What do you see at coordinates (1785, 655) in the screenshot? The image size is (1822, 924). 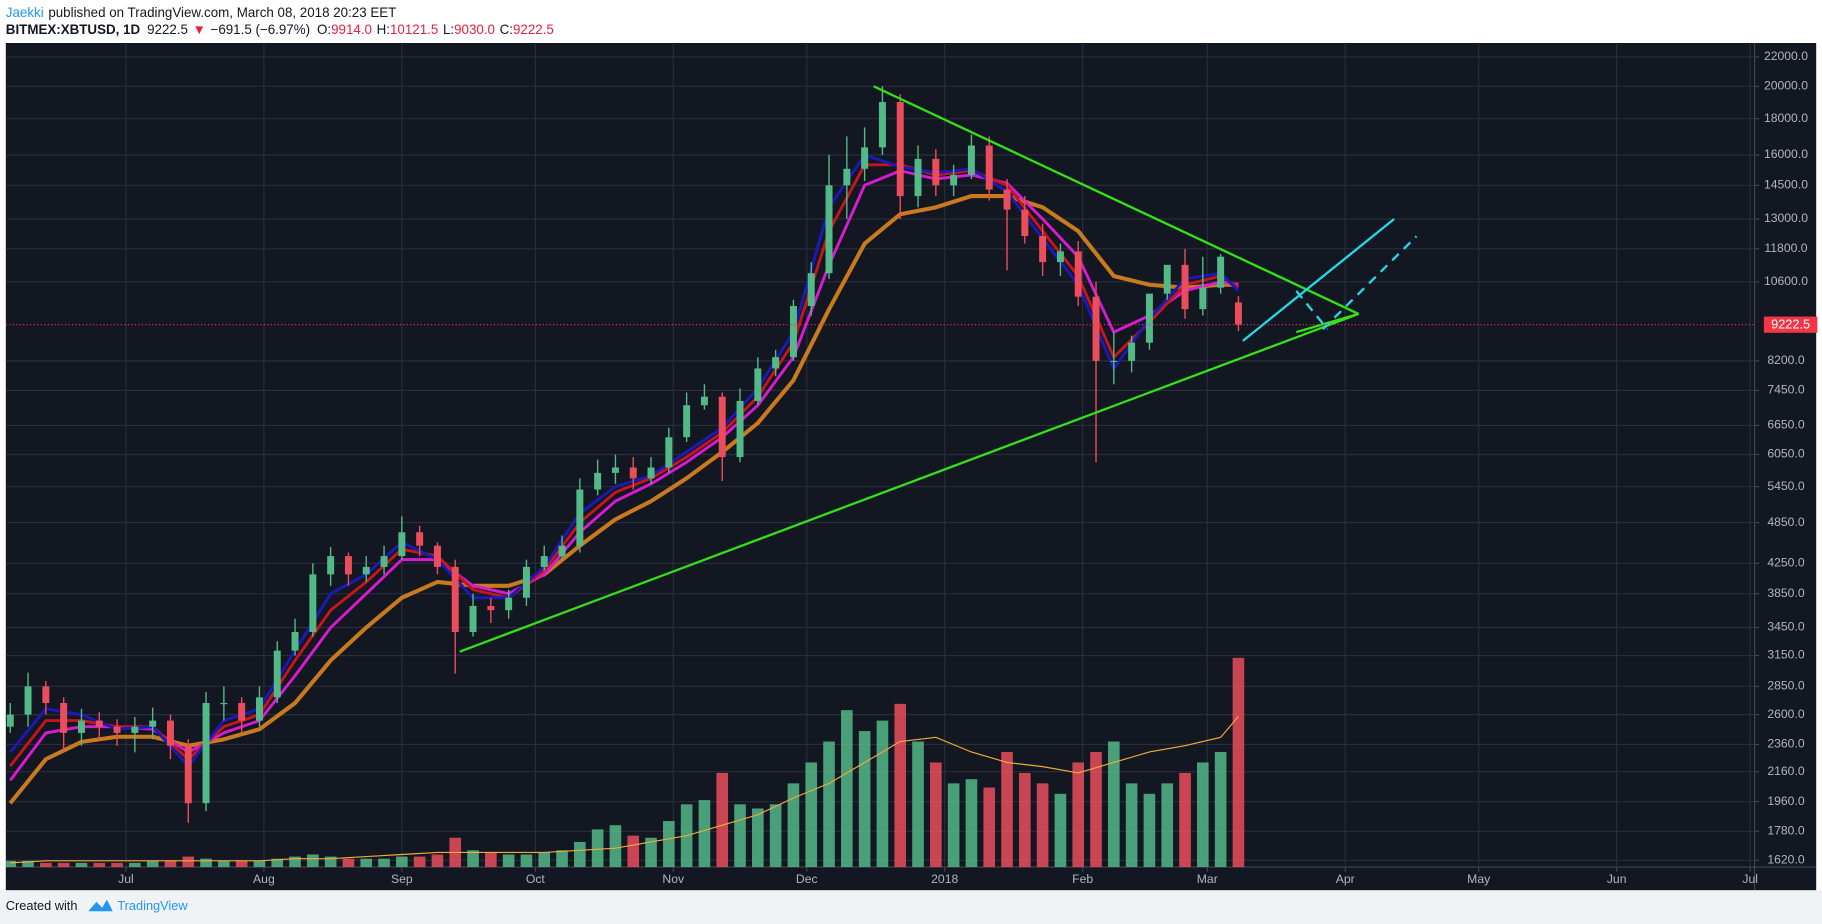 I see `y-tick-label: 3150.0` at bounding box center [1785, 655].